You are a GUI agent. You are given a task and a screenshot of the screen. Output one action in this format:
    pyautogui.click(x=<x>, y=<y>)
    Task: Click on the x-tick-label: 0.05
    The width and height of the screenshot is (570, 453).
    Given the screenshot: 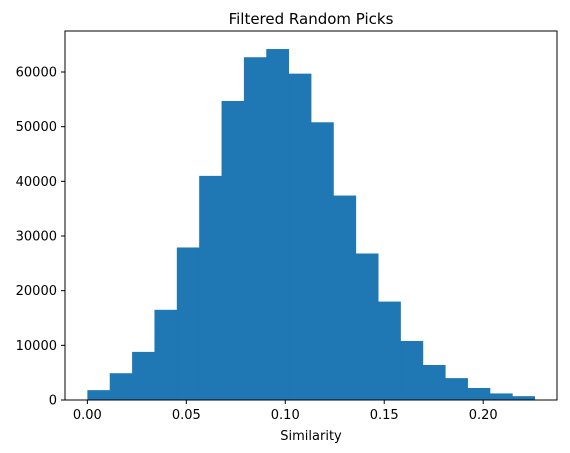 What is the action you would take?
    pyautogui.click(x=186, y=415)
    